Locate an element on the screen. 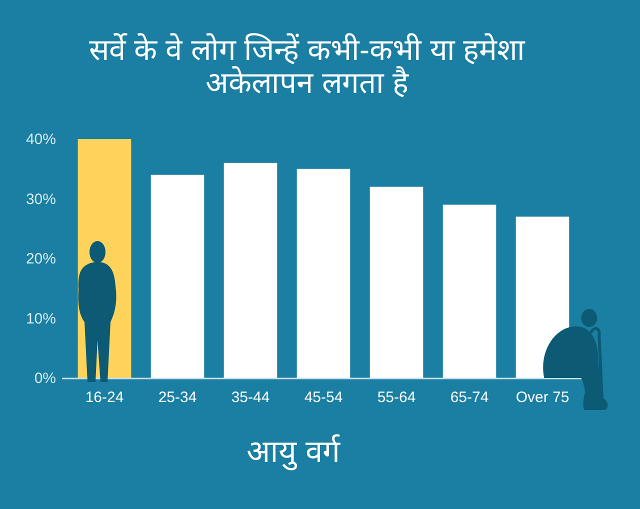 This screenshot has height=509, width=640. x-axis-title: आयु वर्ग is located at coordinates (293, 452).